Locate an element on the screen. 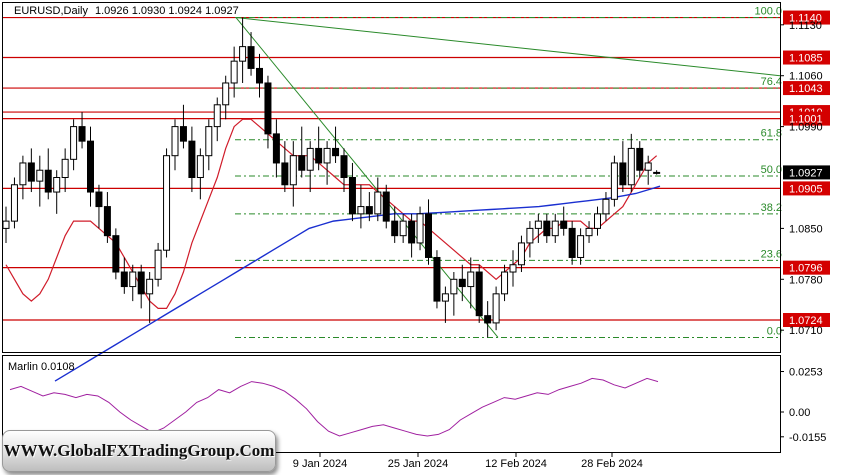 This screenshot has height=475, width=841. fib-label-4: 38.2 is located at coordinates (771, 208).